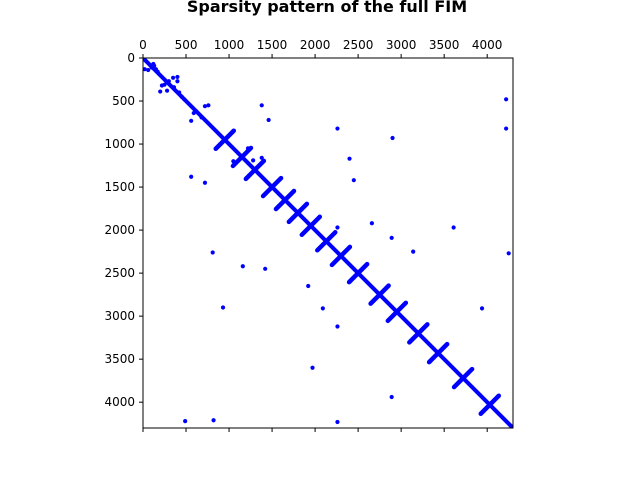 The width and height of the screenshot is (640, 480). What do you see at coordinates (186, 45) in the screenshot?
I see `x-tick-label-1: 500` at bounding box center [186, 45].